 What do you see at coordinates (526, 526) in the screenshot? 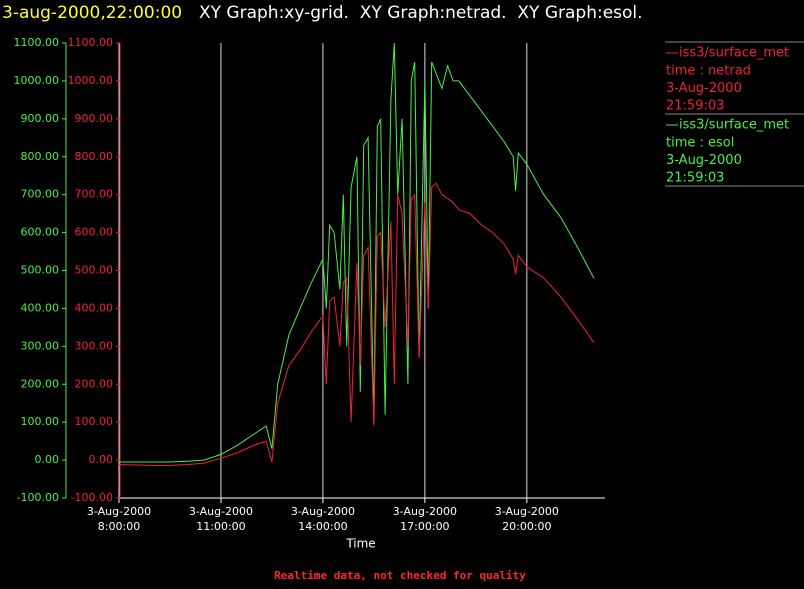
I see `x-tick-label: 20:00:00` at bounding box center [526, 526].